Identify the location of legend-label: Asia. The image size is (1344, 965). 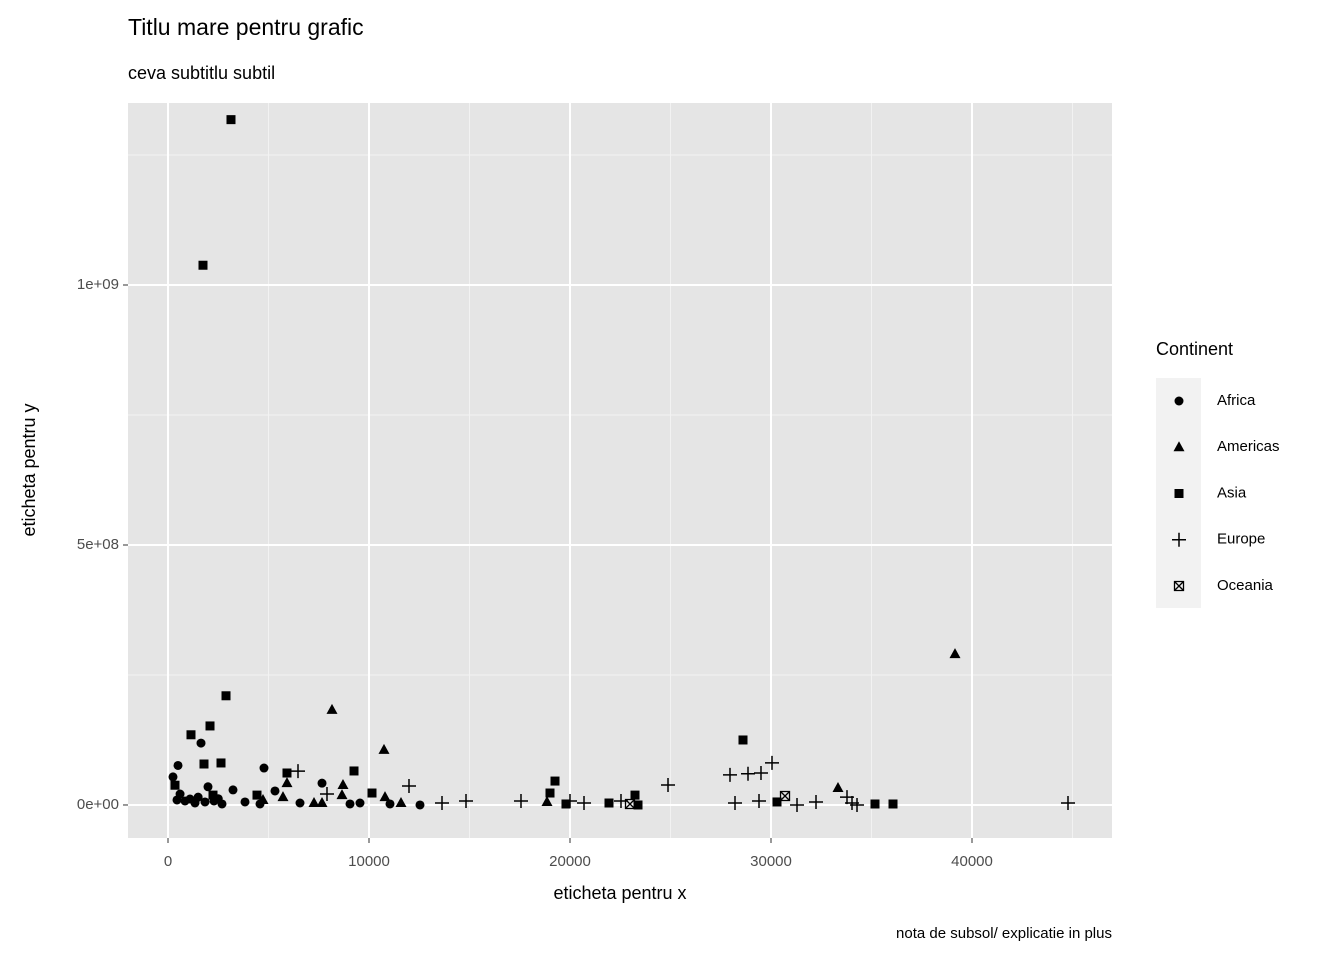
(1232, 492).